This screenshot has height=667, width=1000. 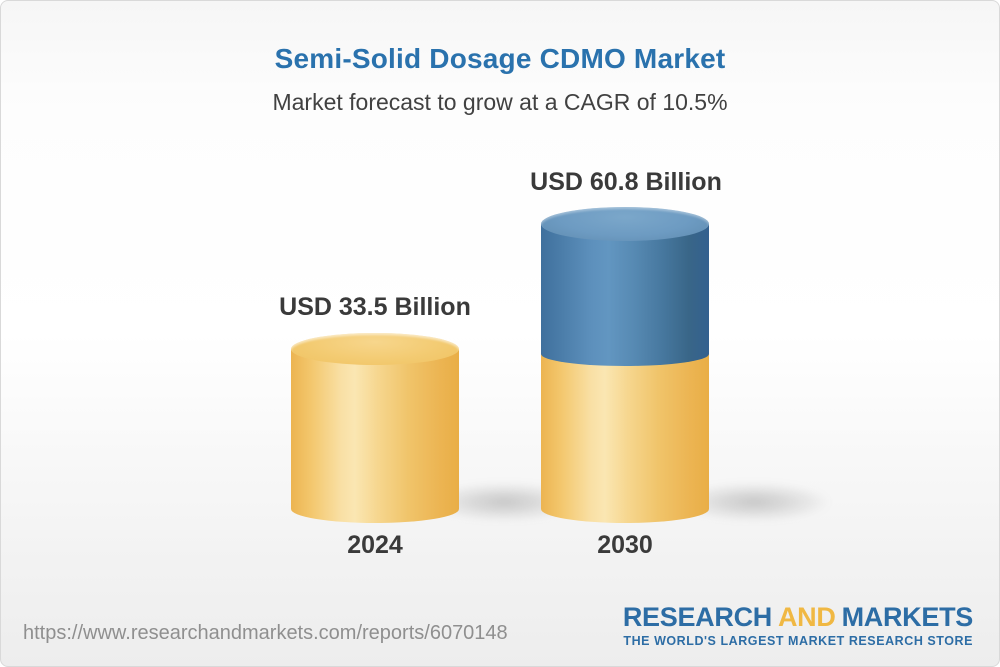 I want to click on logo-word-markets: MARKETS, so click(x=907, y=617).